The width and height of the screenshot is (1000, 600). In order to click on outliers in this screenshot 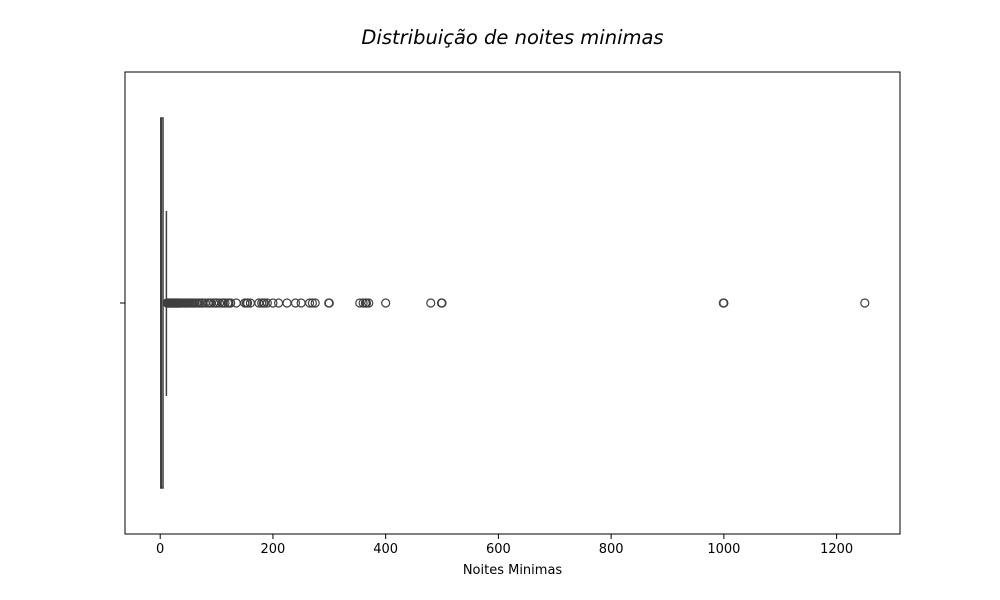, I will do `click(516, 303)`.